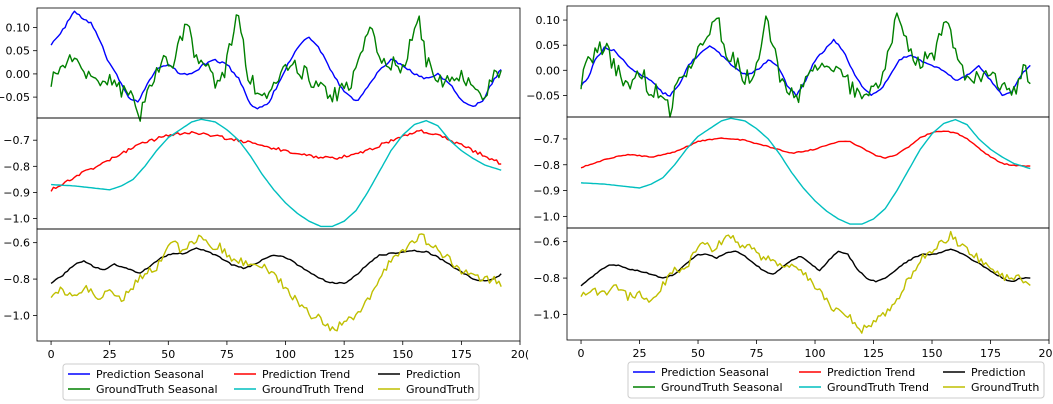  I want to click on x-tick-label: 200, so click(1046, 353).